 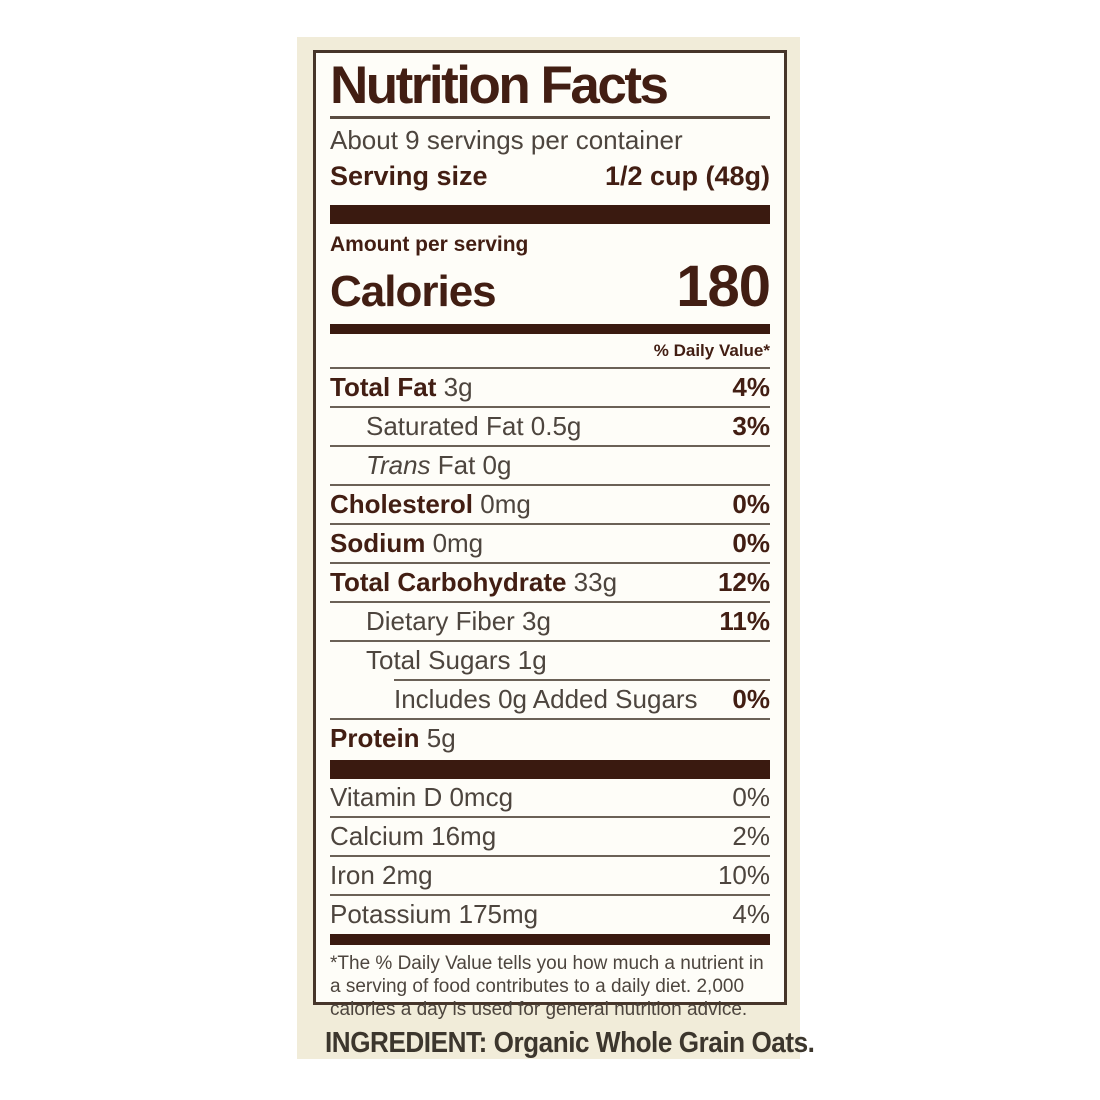 What do you see at coordinates (550, 914) in the screenshot?
I see `vitamin-row-potassium: Potassium 175mg 4%` at bounding box center [550, 914].